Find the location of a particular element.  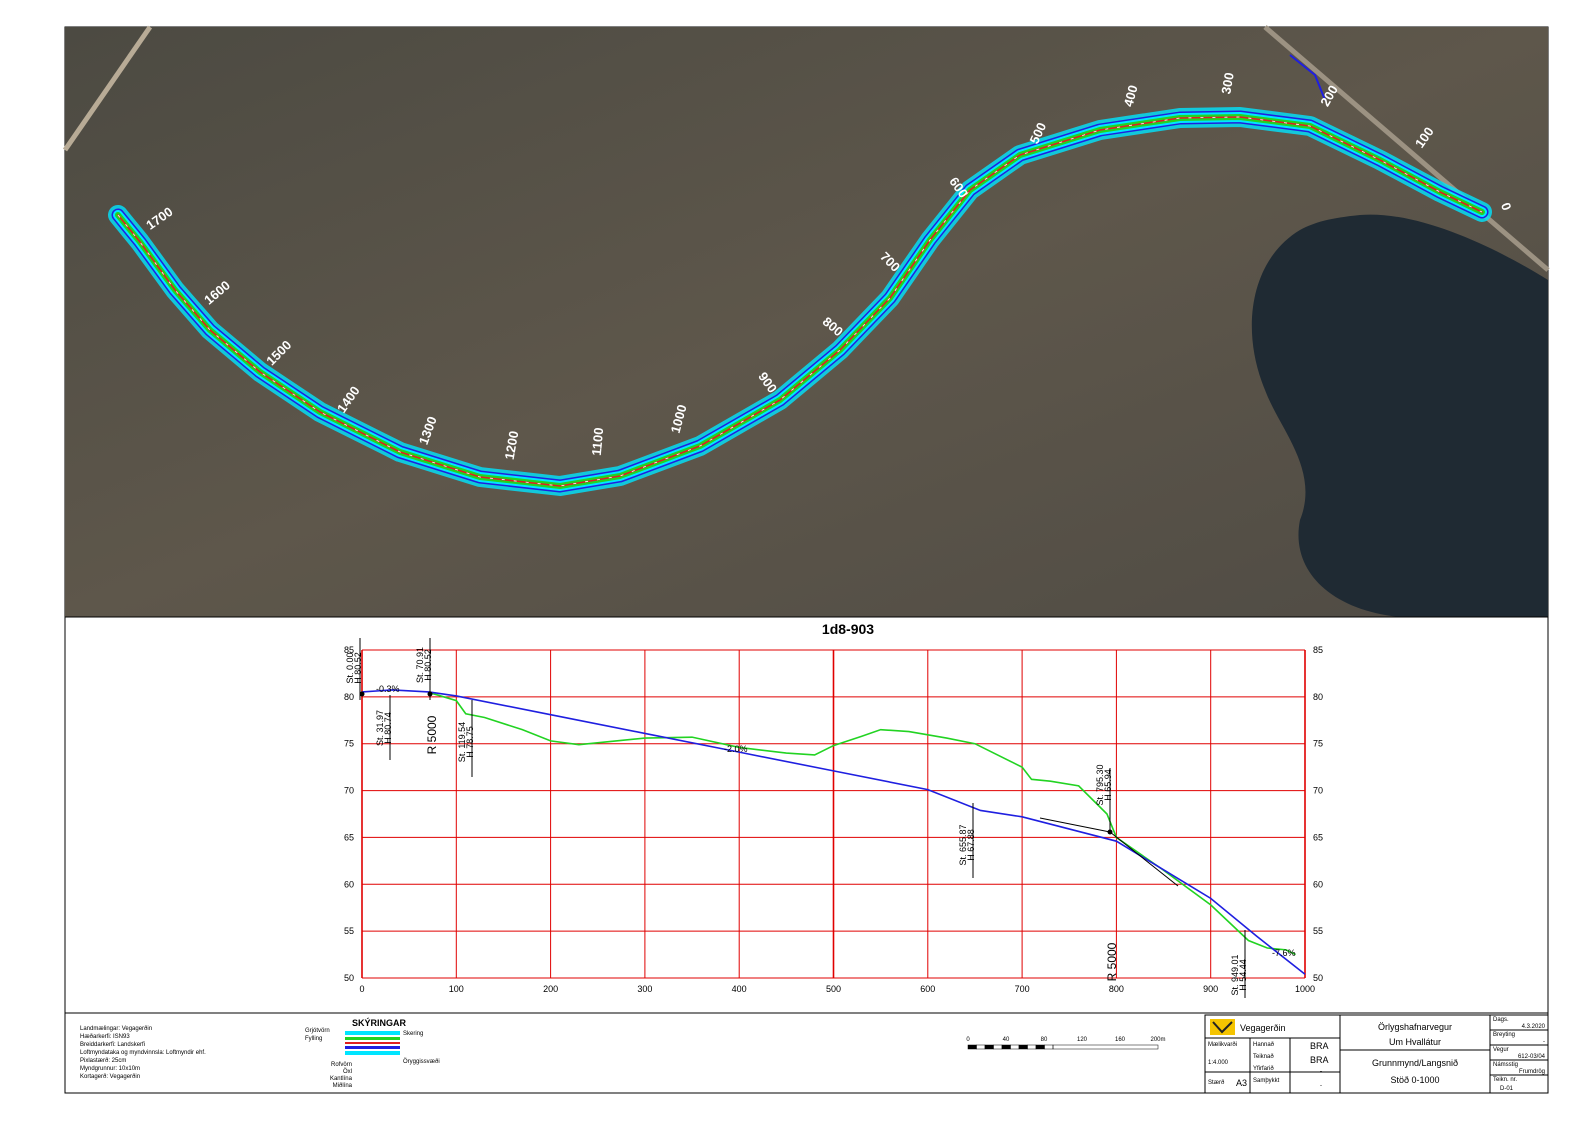

tb-date: 4.3.2020 is located at coordinates (1534, 1027).